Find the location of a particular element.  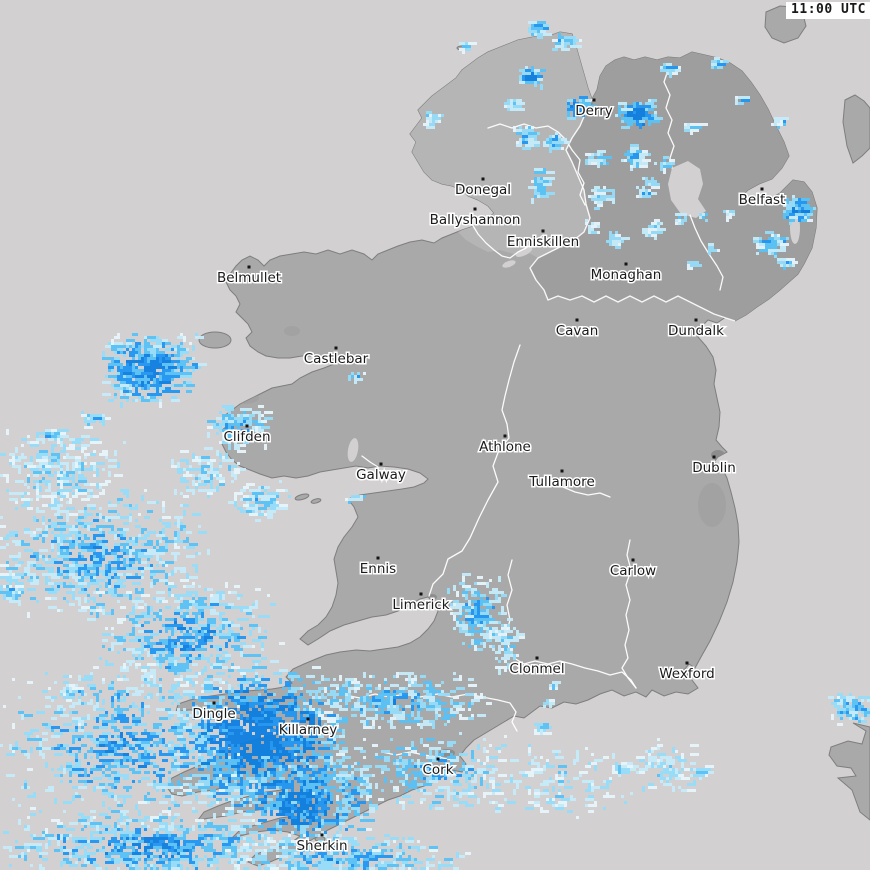

city-marker-derry: Derry is located at coordinates (594, 109).